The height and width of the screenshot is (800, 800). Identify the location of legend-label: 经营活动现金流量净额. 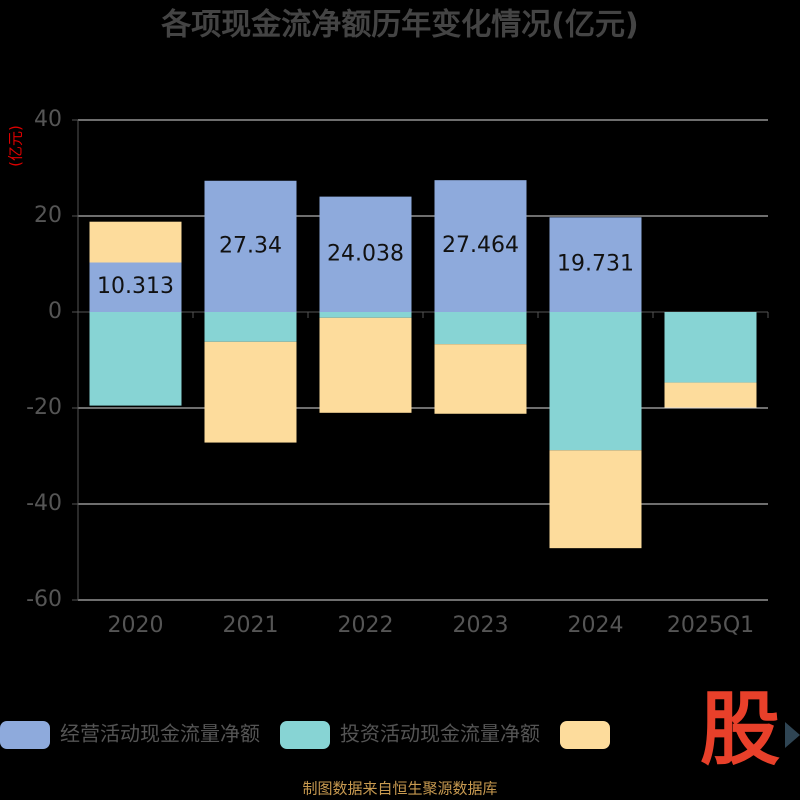
(160, 734).